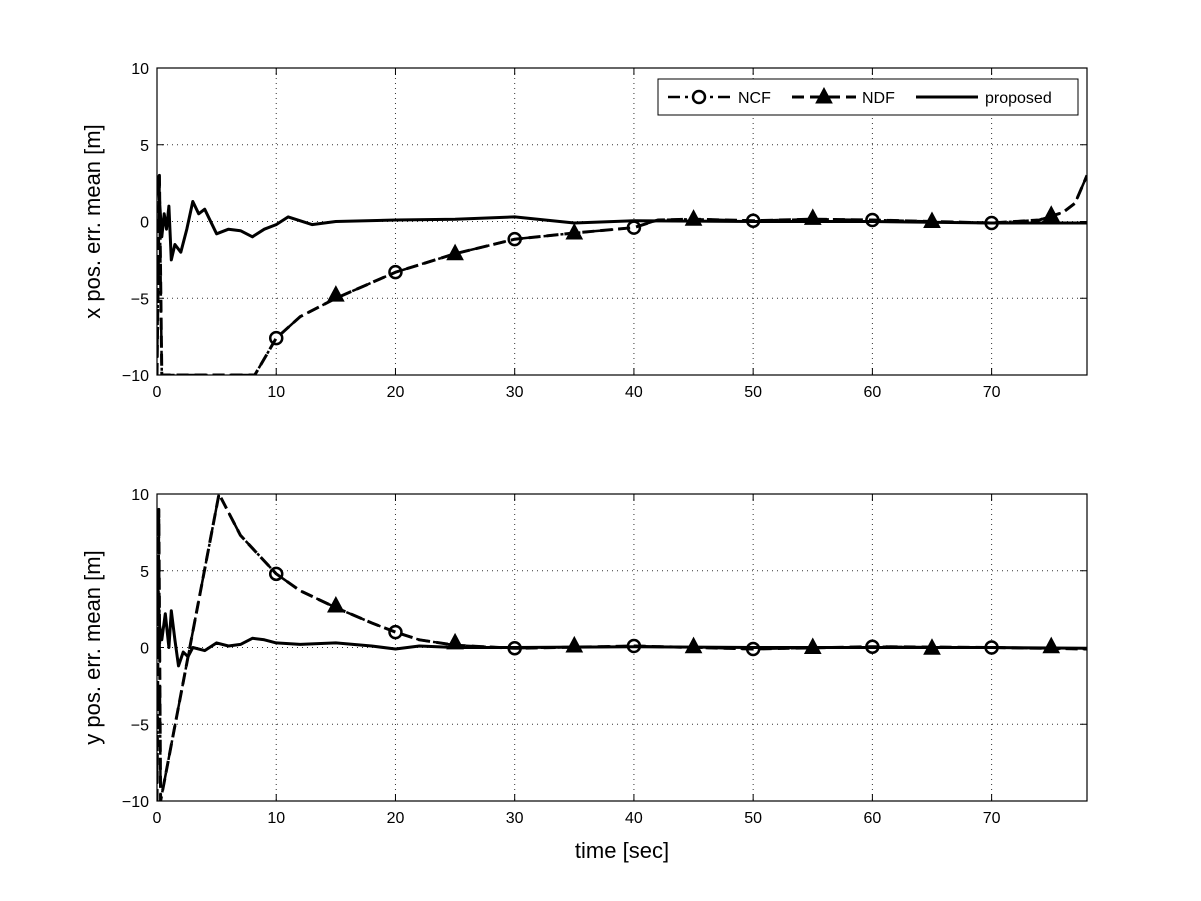 The height and width of the screenshot is (901, 1201). Describe the element at coordinates (699, 97) in the screenshot. I see `legend-marker-ncf` at that location.